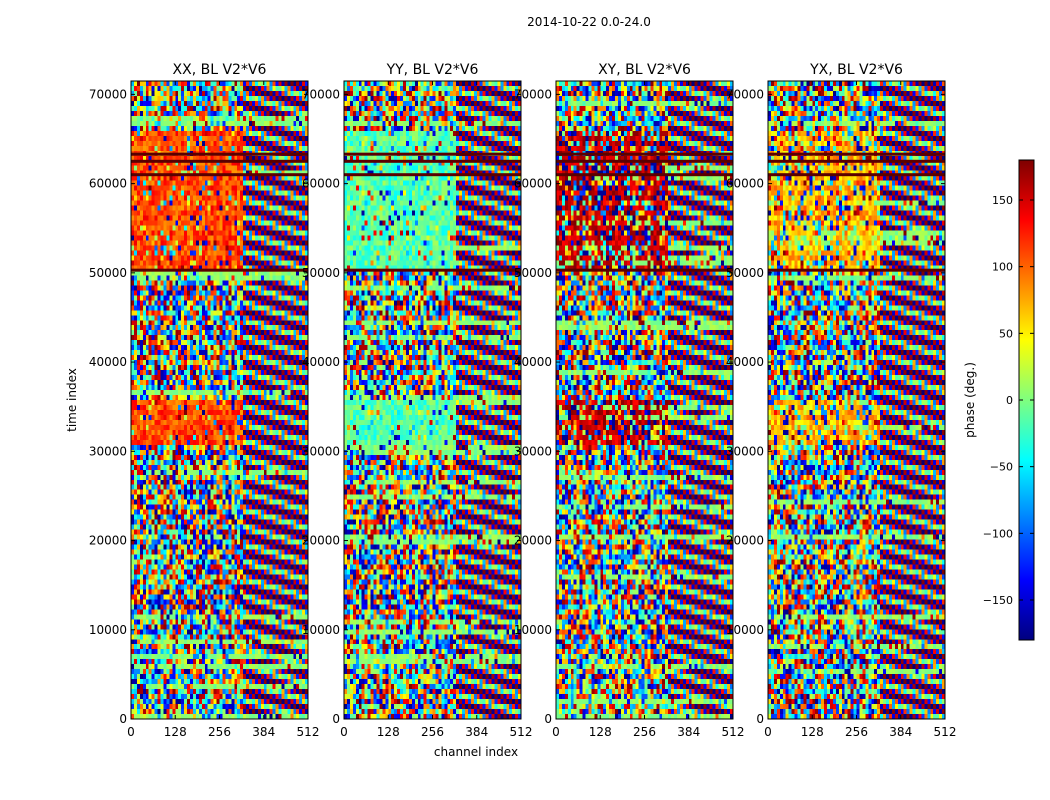 This screenshot has width=1050, height=800. Describe the element at coordinates (589, 22) in the screenshot. I see `figure-title: 2014-10-22 0.0-24.0` at that location.